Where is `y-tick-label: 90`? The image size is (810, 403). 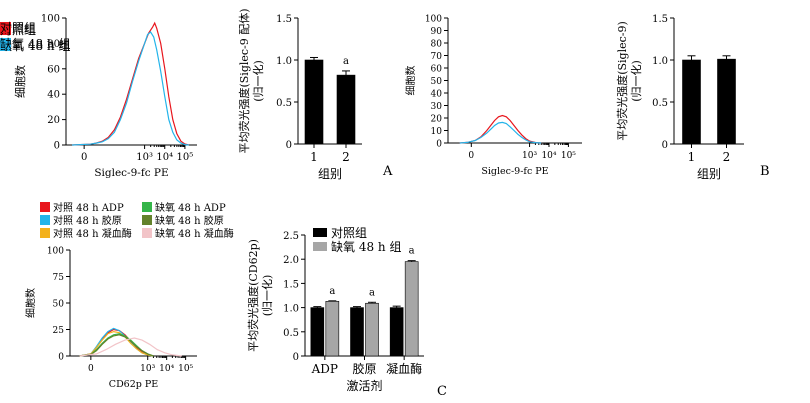
y-tick-label: 90 is located at coordinates (437, 32).